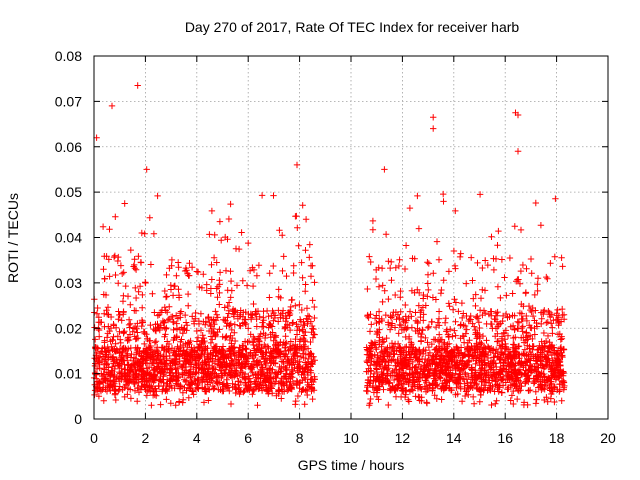 This screenshot has height=480, width=640. Describe the element at coordinates (197, 438) in the screenshot. I see `x-tick-label: 4` at that location.